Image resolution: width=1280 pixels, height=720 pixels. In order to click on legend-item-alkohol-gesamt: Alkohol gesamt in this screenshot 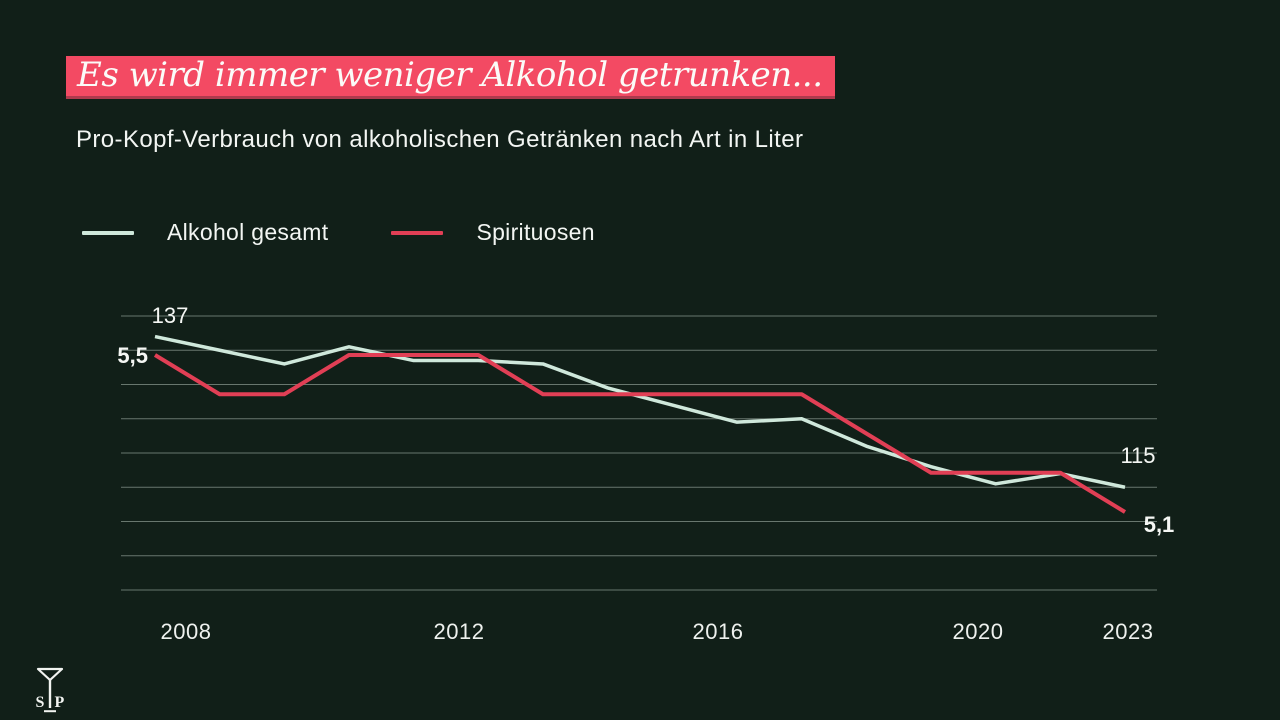, I will do `click(205, 232)`.